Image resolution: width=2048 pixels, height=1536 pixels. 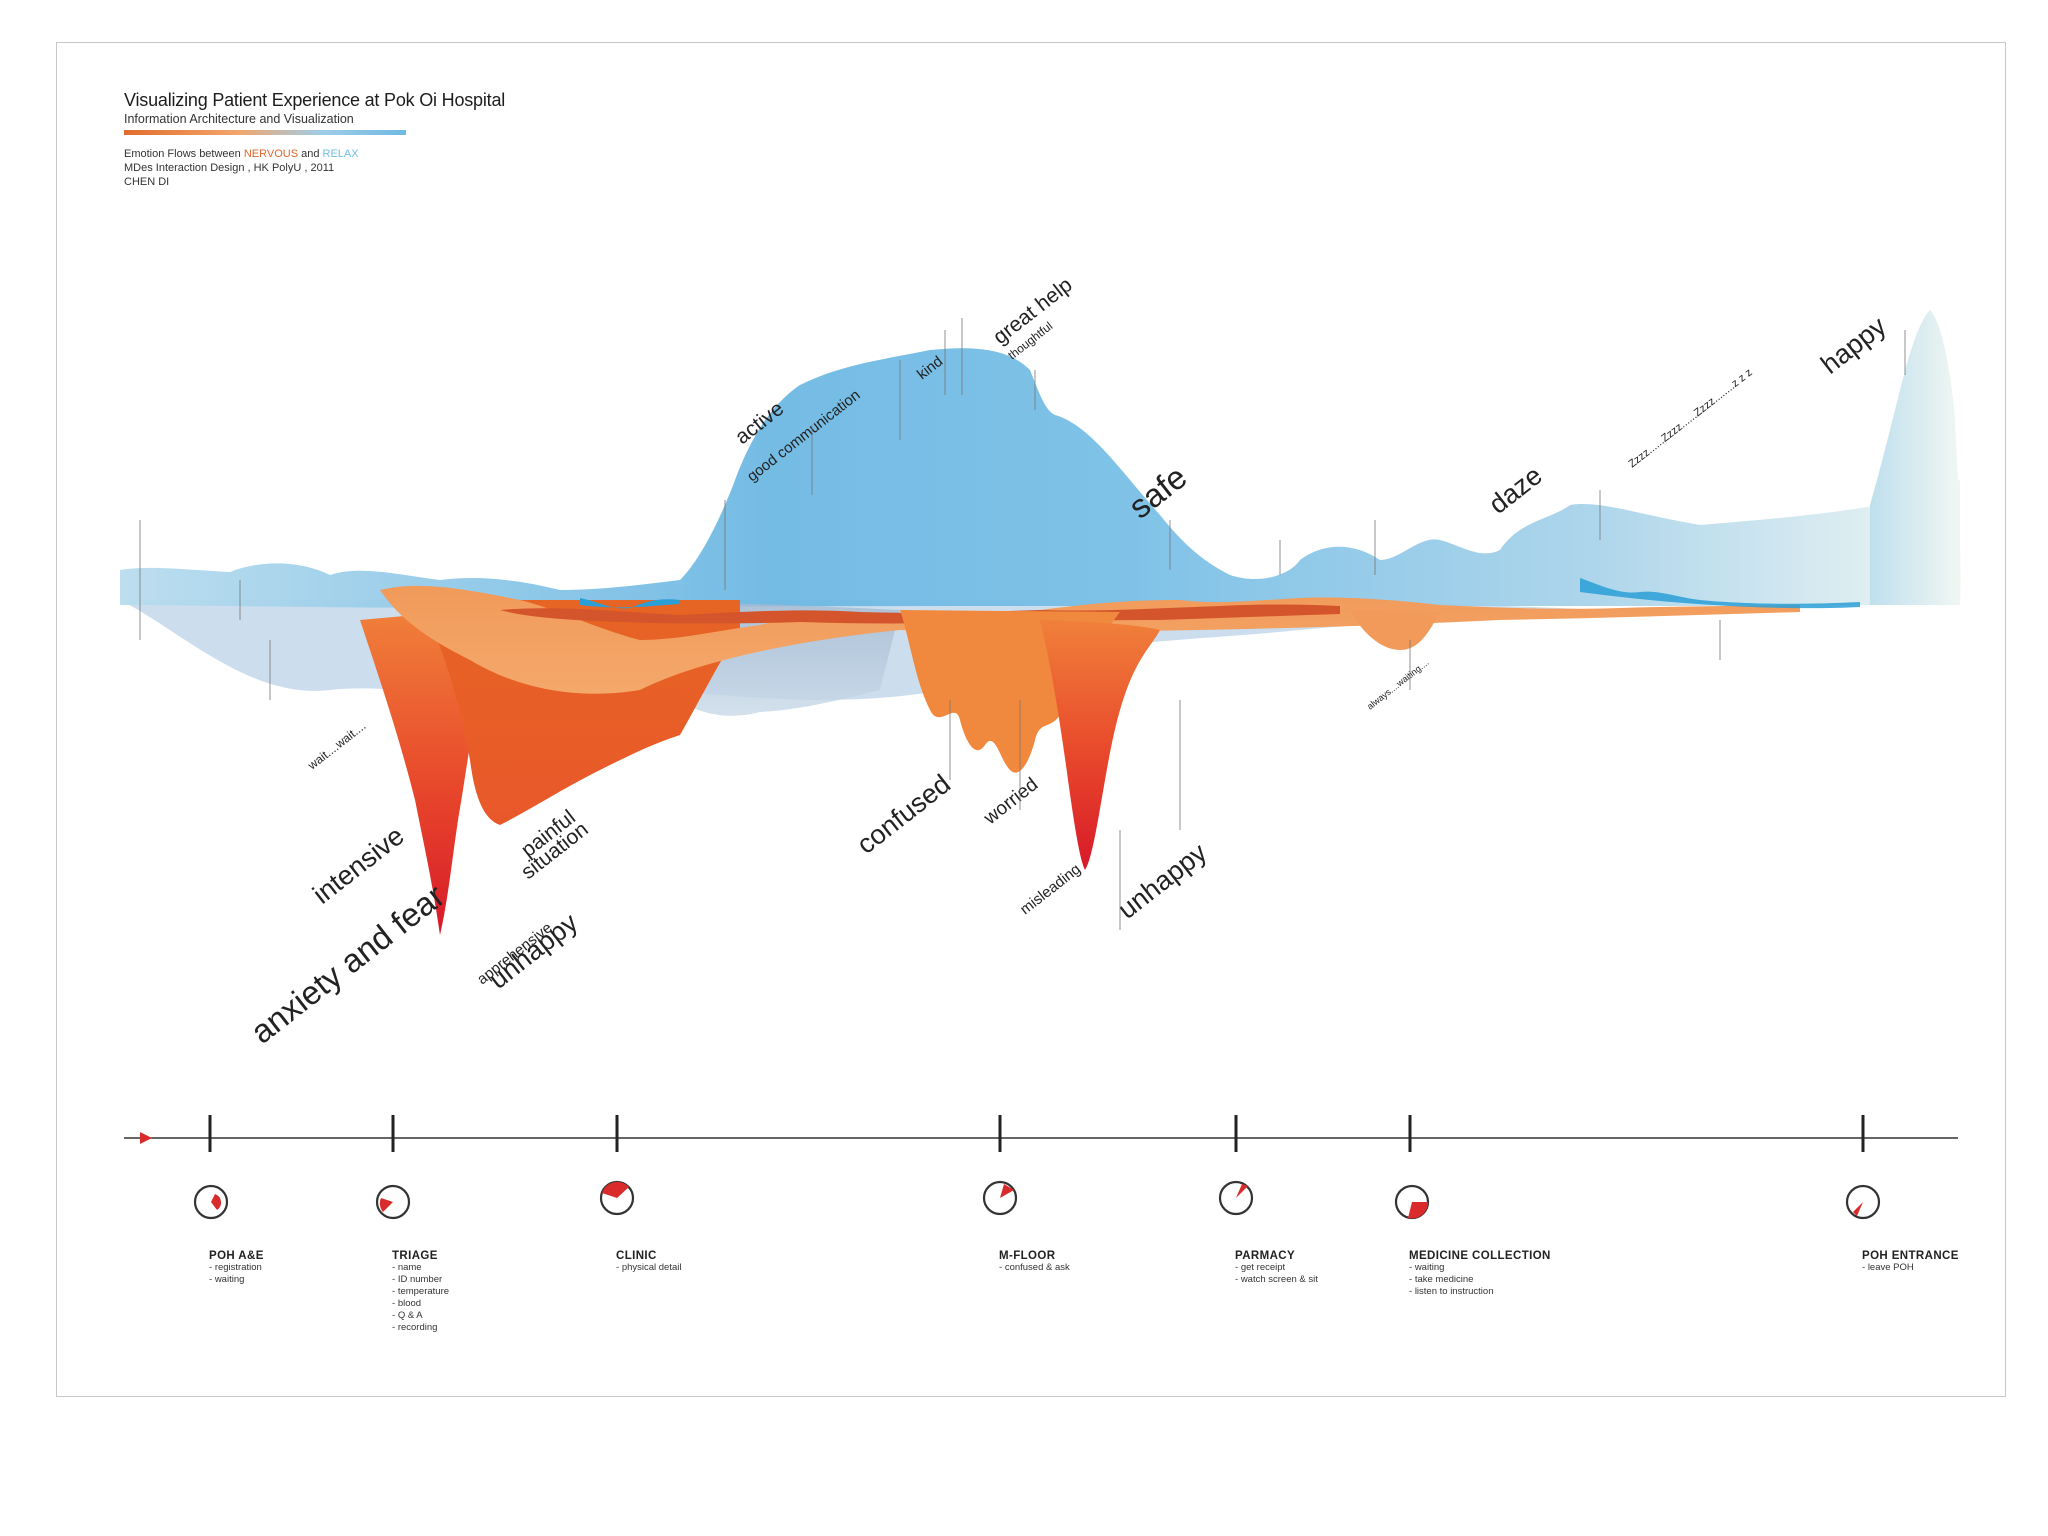 What do you see at coordinates (507, 1304) in the screenshot?
I see `stage-step: blood` at bounding box center [507, 1304].